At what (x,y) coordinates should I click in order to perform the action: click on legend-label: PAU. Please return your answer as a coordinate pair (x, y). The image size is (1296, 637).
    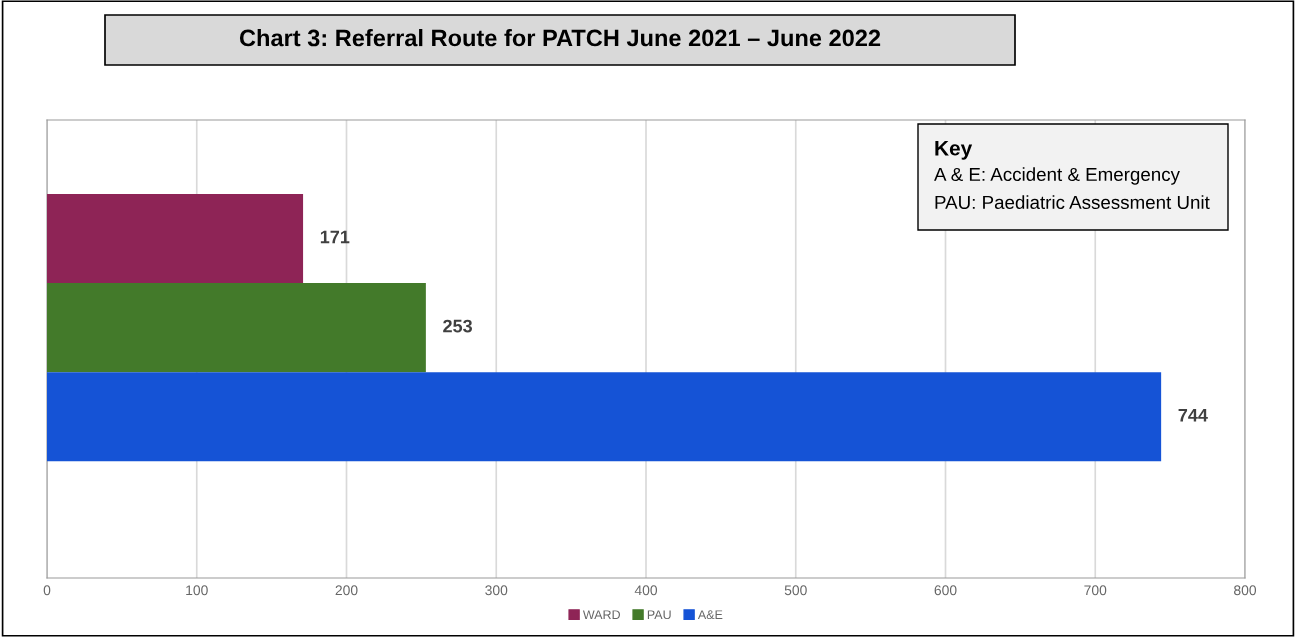
    Looking at the image, I should click on (659, 615).